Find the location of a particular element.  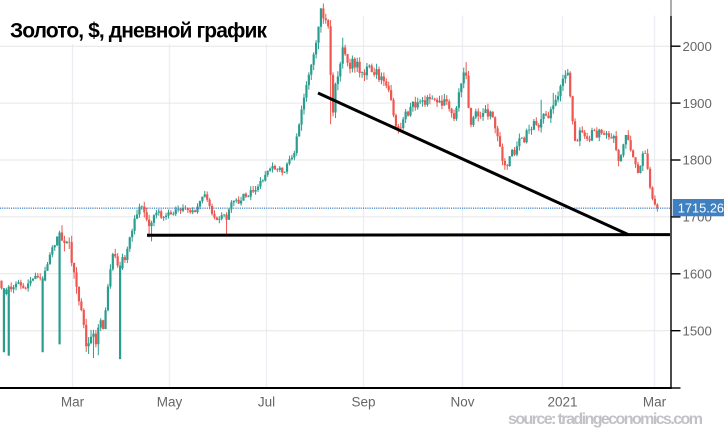

svg-text: 1900 is located at coordinates (697, 103).